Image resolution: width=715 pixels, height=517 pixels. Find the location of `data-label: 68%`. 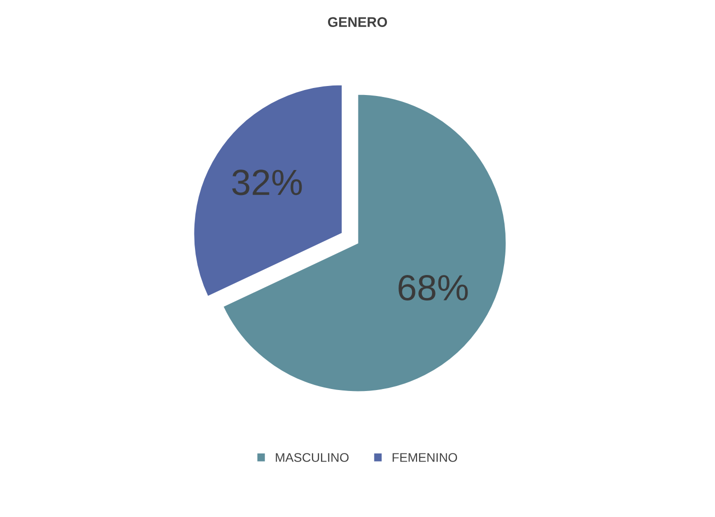

data-label: 68% is located at coordinates (433, 287).